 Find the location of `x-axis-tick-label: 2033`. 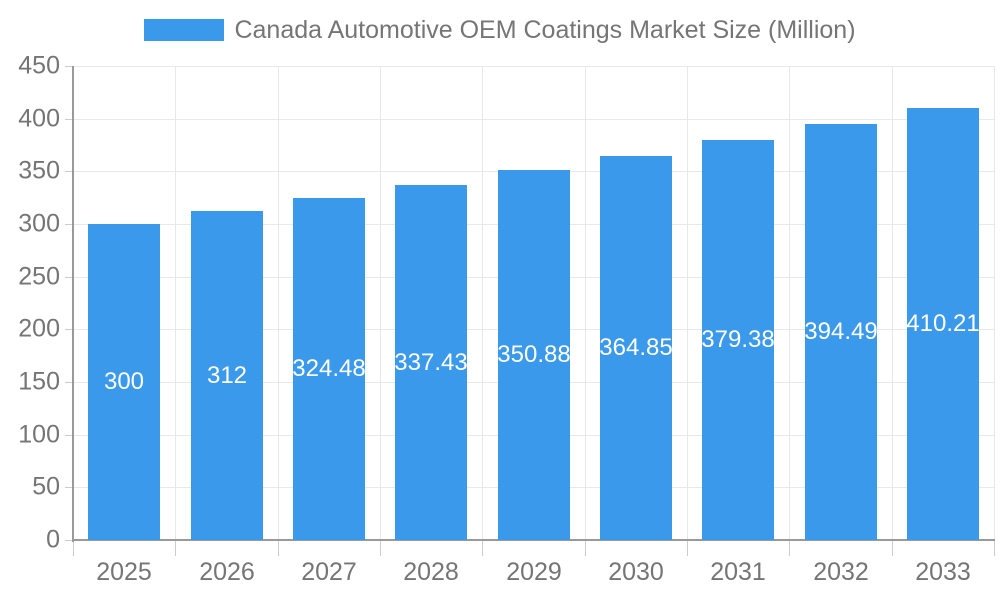

x-axis-tick-label: 2033 is located at coordinates (943, 572).